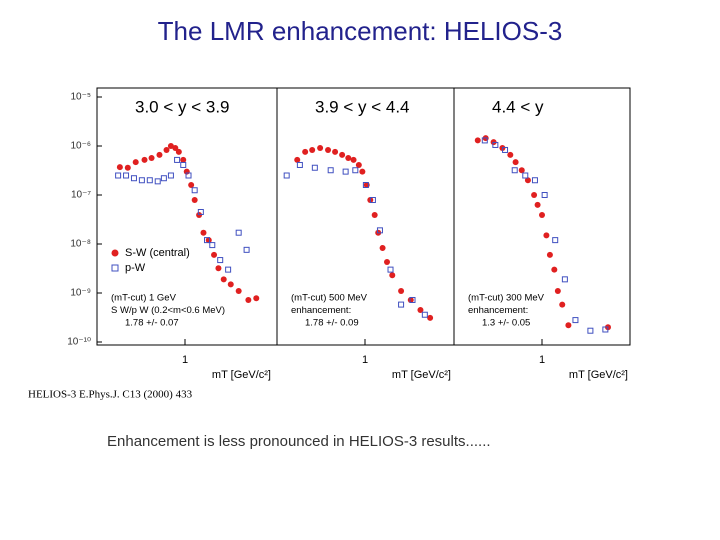  What do you see at coordinates (362, 106) in the screenshot?
I see `panel-title: 3.9 < y < 4.4` at bounding box center [362, 106].